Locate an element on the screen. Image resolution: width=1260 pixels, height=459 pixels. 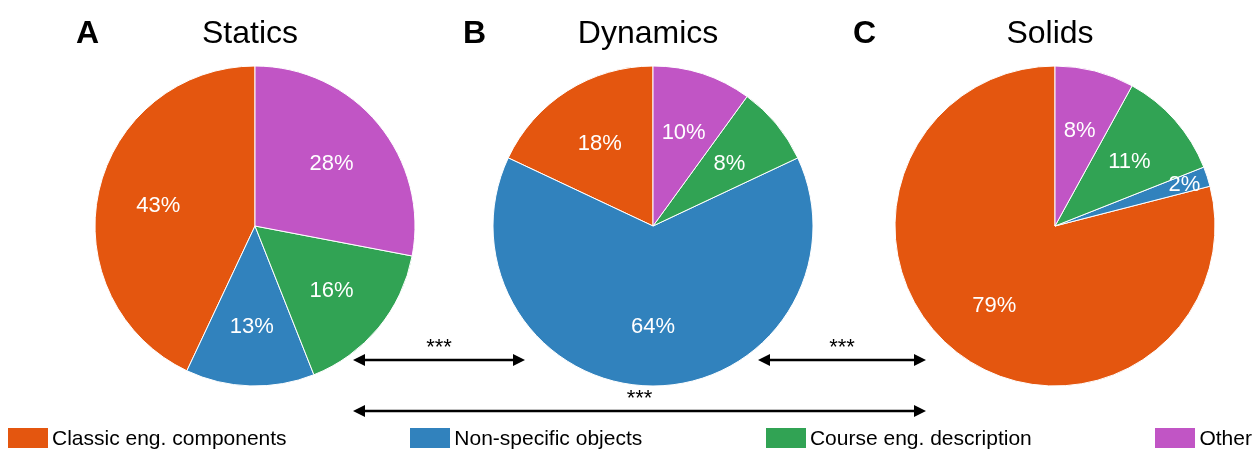
chart-title: Statics is located at coordinates (250, 32).